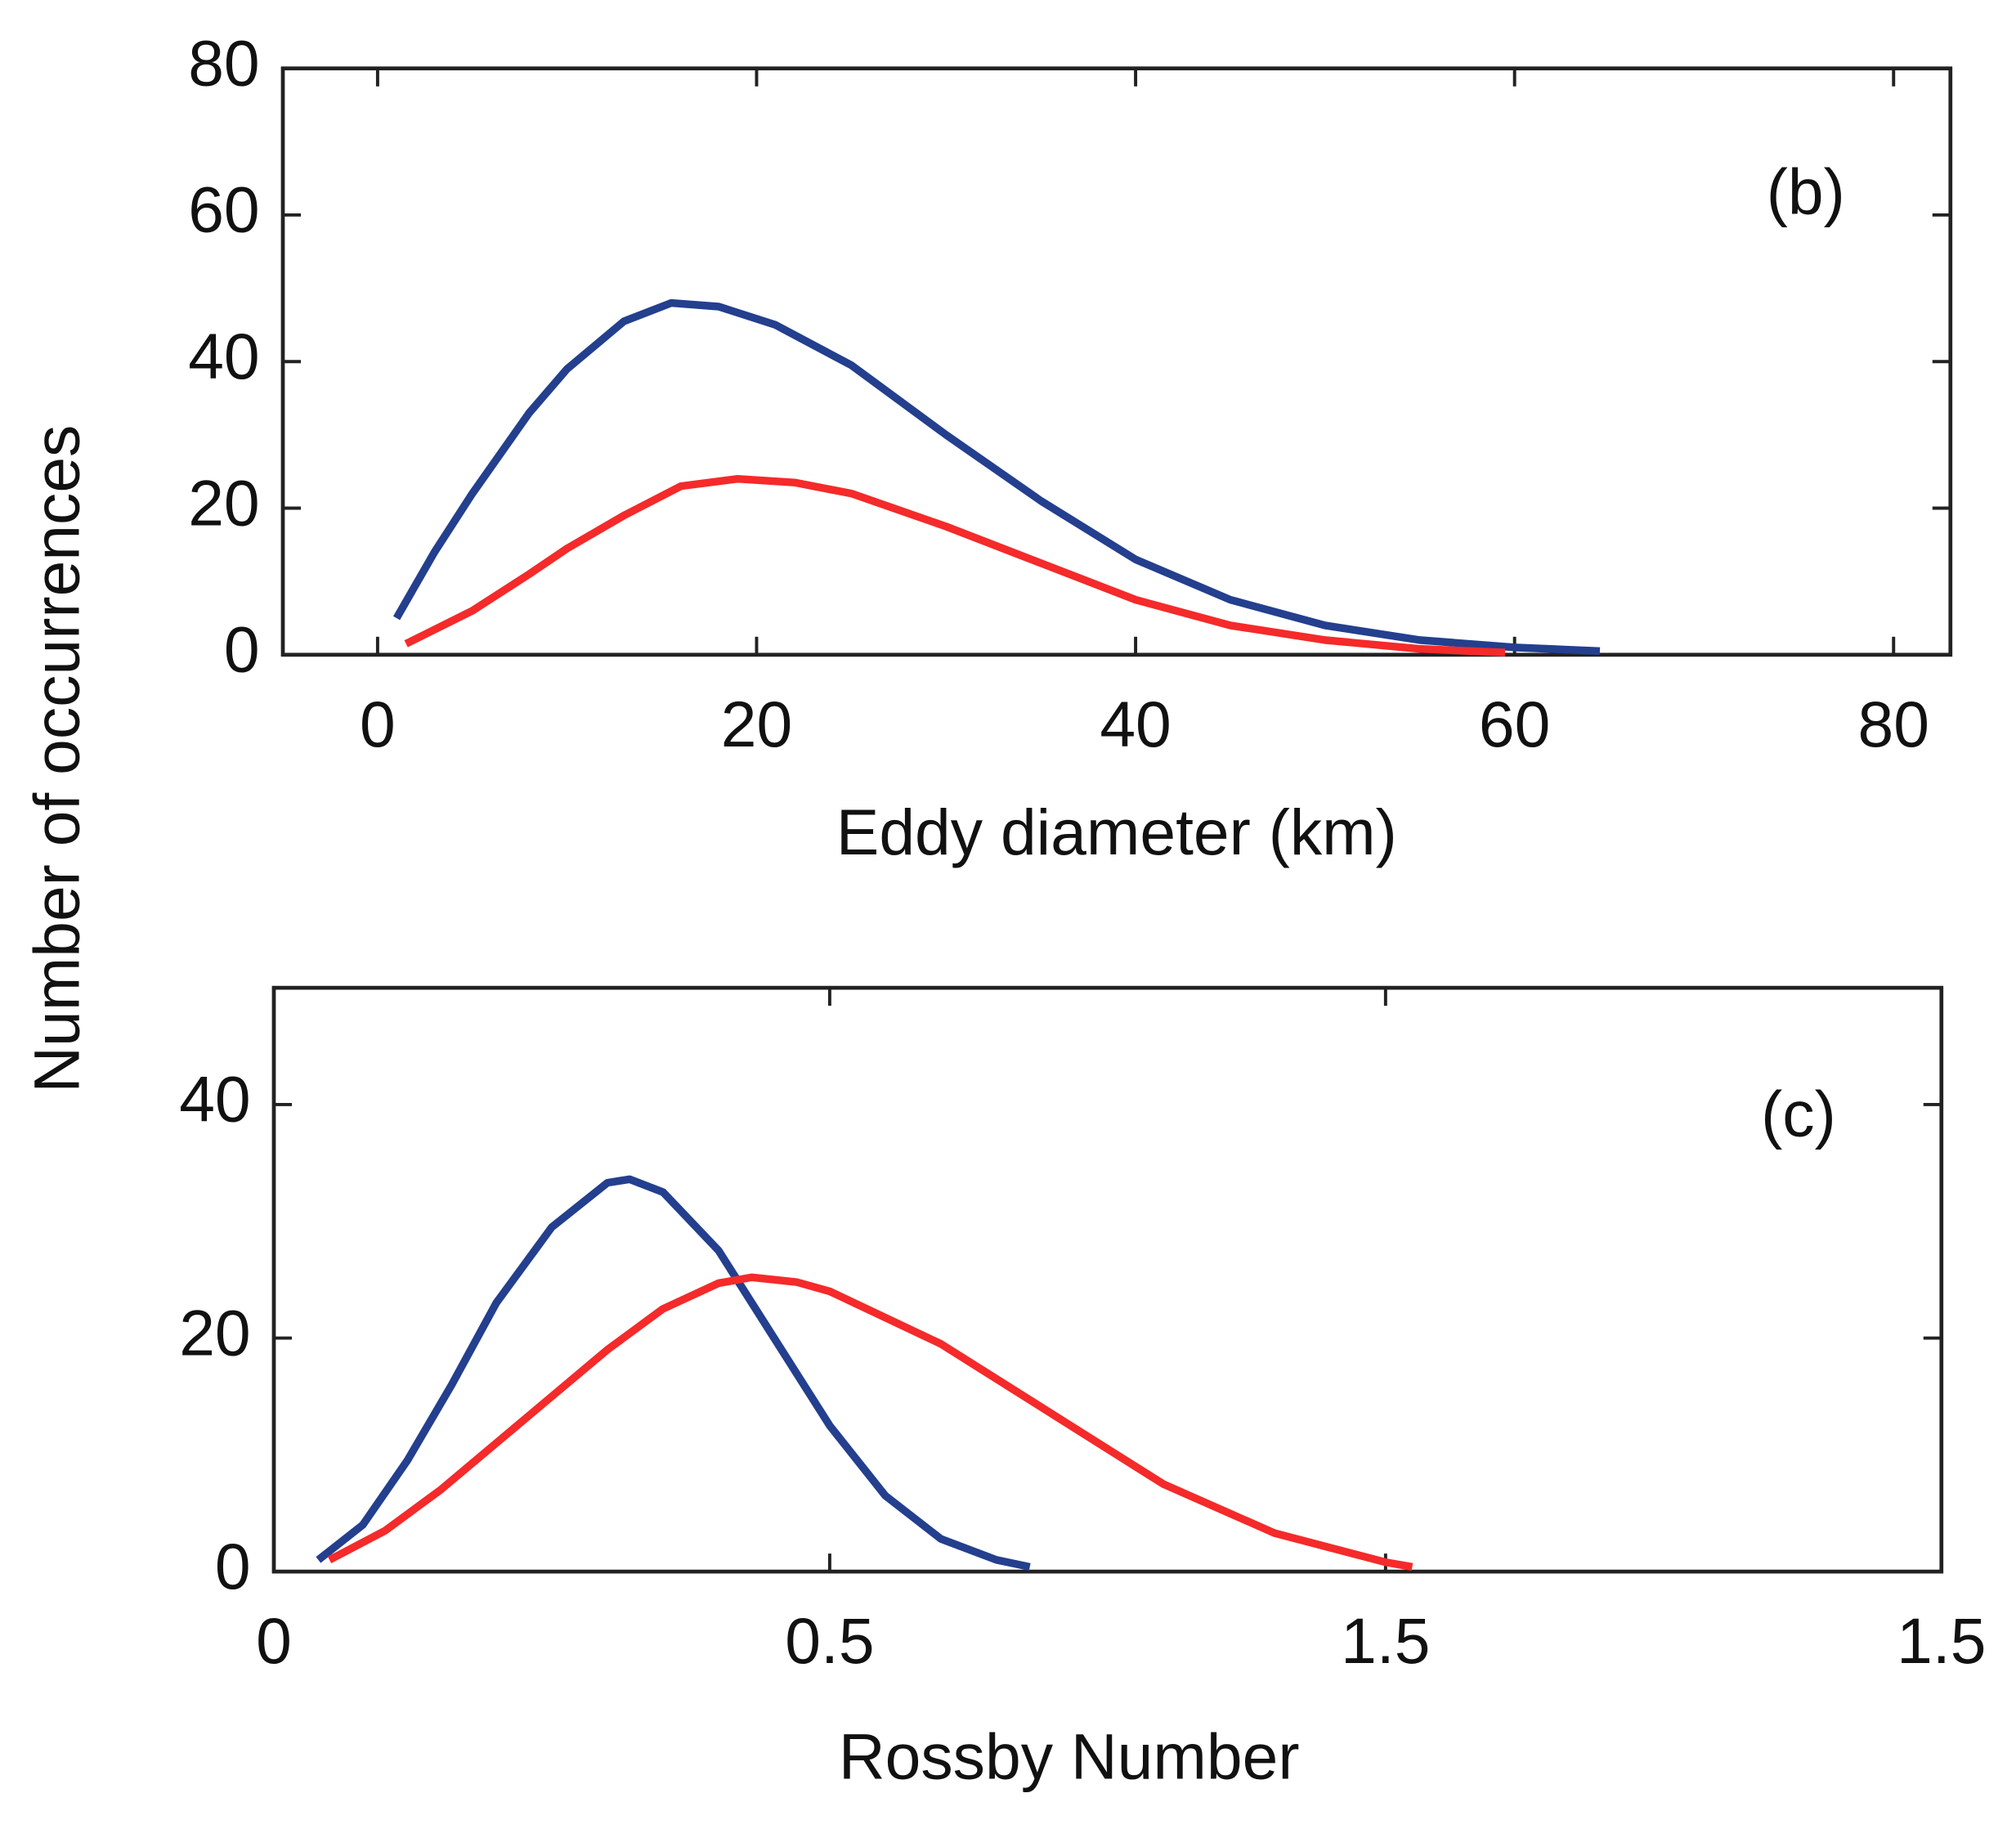 The image size is (2016, 1829). I want to click on x-tick-label: 40, so click(1135, 724).